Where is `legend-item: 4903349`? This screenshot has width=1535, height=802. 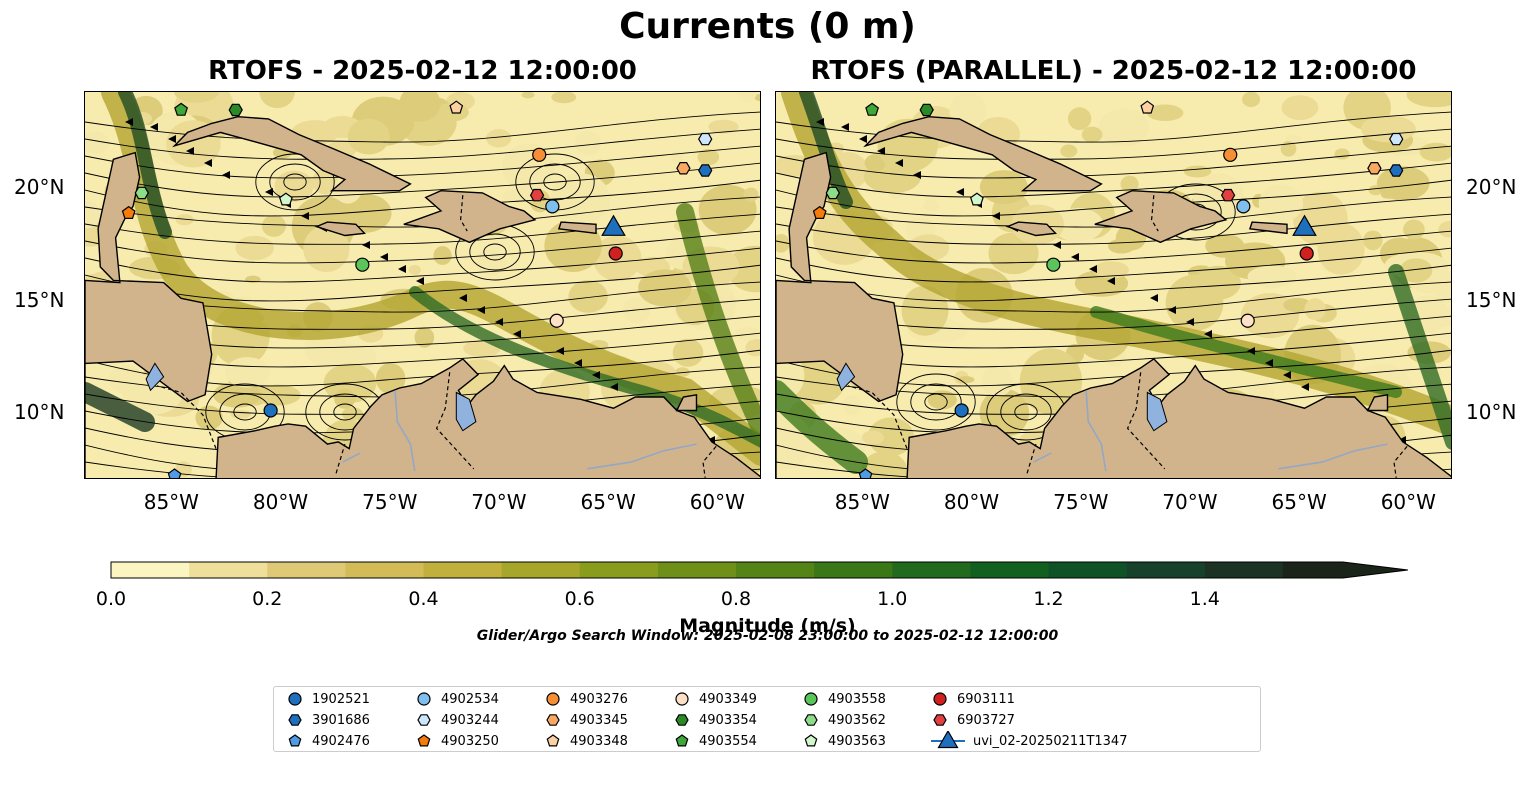 legend-item: 4903349 is located at coordinates (715, 699).